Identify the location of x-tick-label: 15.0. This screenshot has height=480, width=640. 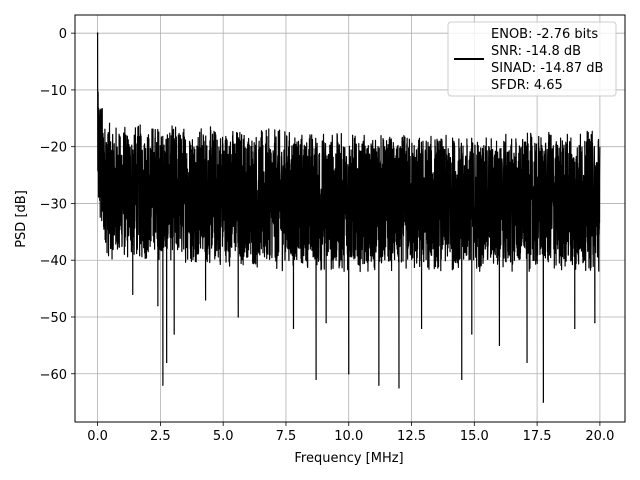
(474, 436).